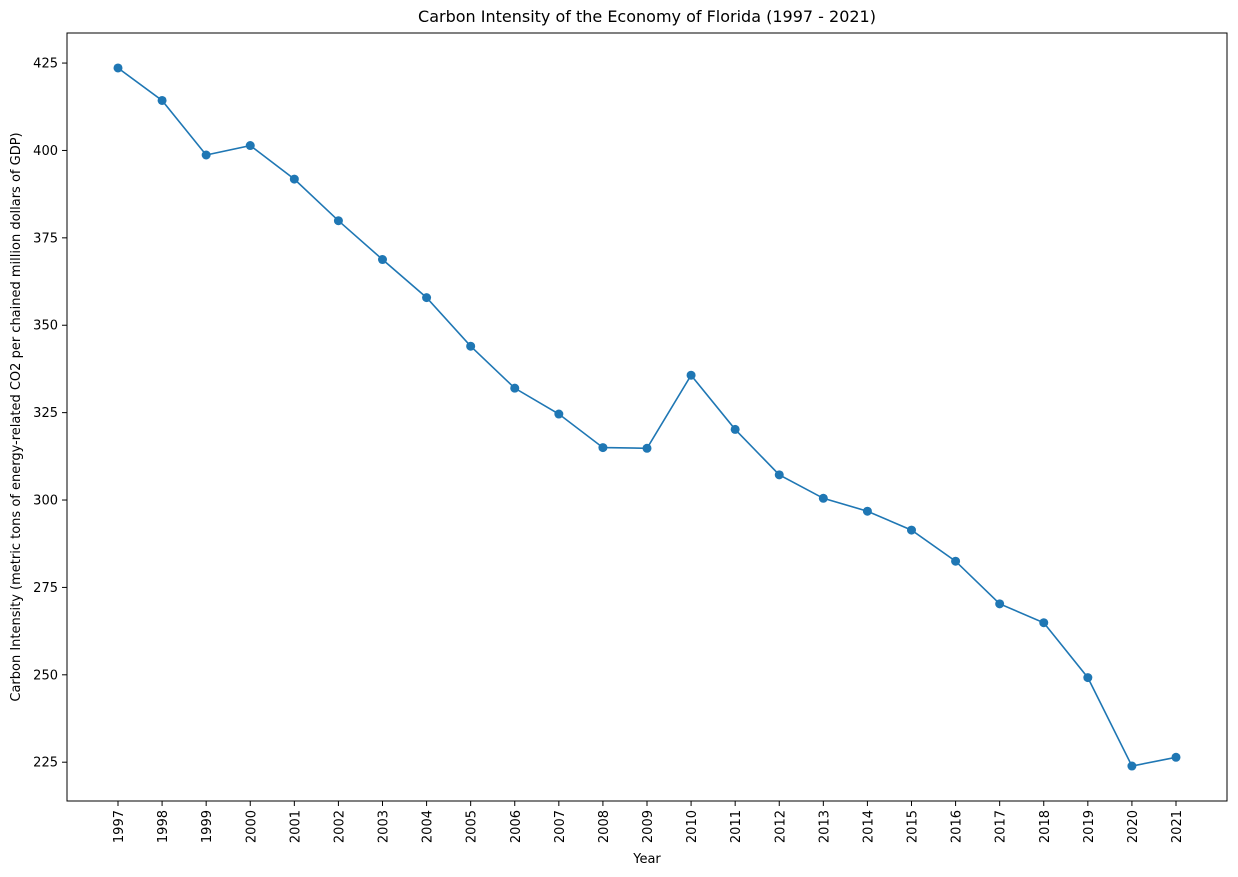 This screenshot has width=1238, height=877. What do you see at coordinates (45, 413) in the screenshot?
I see `y-tick-label: 325` at bounding box center [45, 413].